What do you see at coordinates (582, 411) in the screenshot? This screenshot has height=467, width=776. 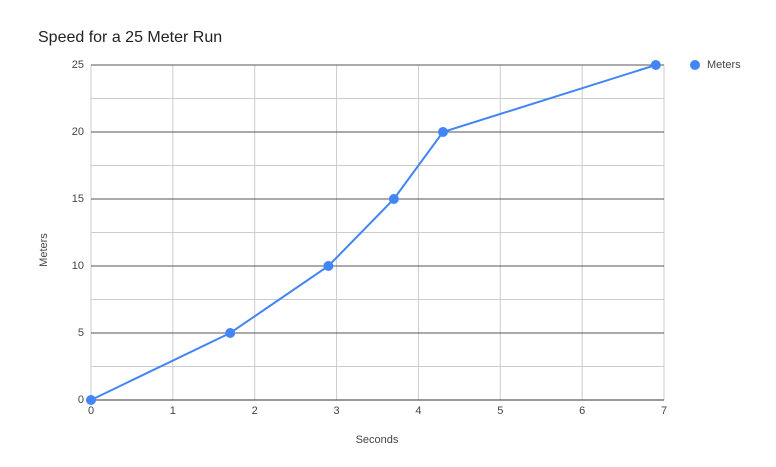 I see `x-tick-label: 6` at bounding box center [582, 411].